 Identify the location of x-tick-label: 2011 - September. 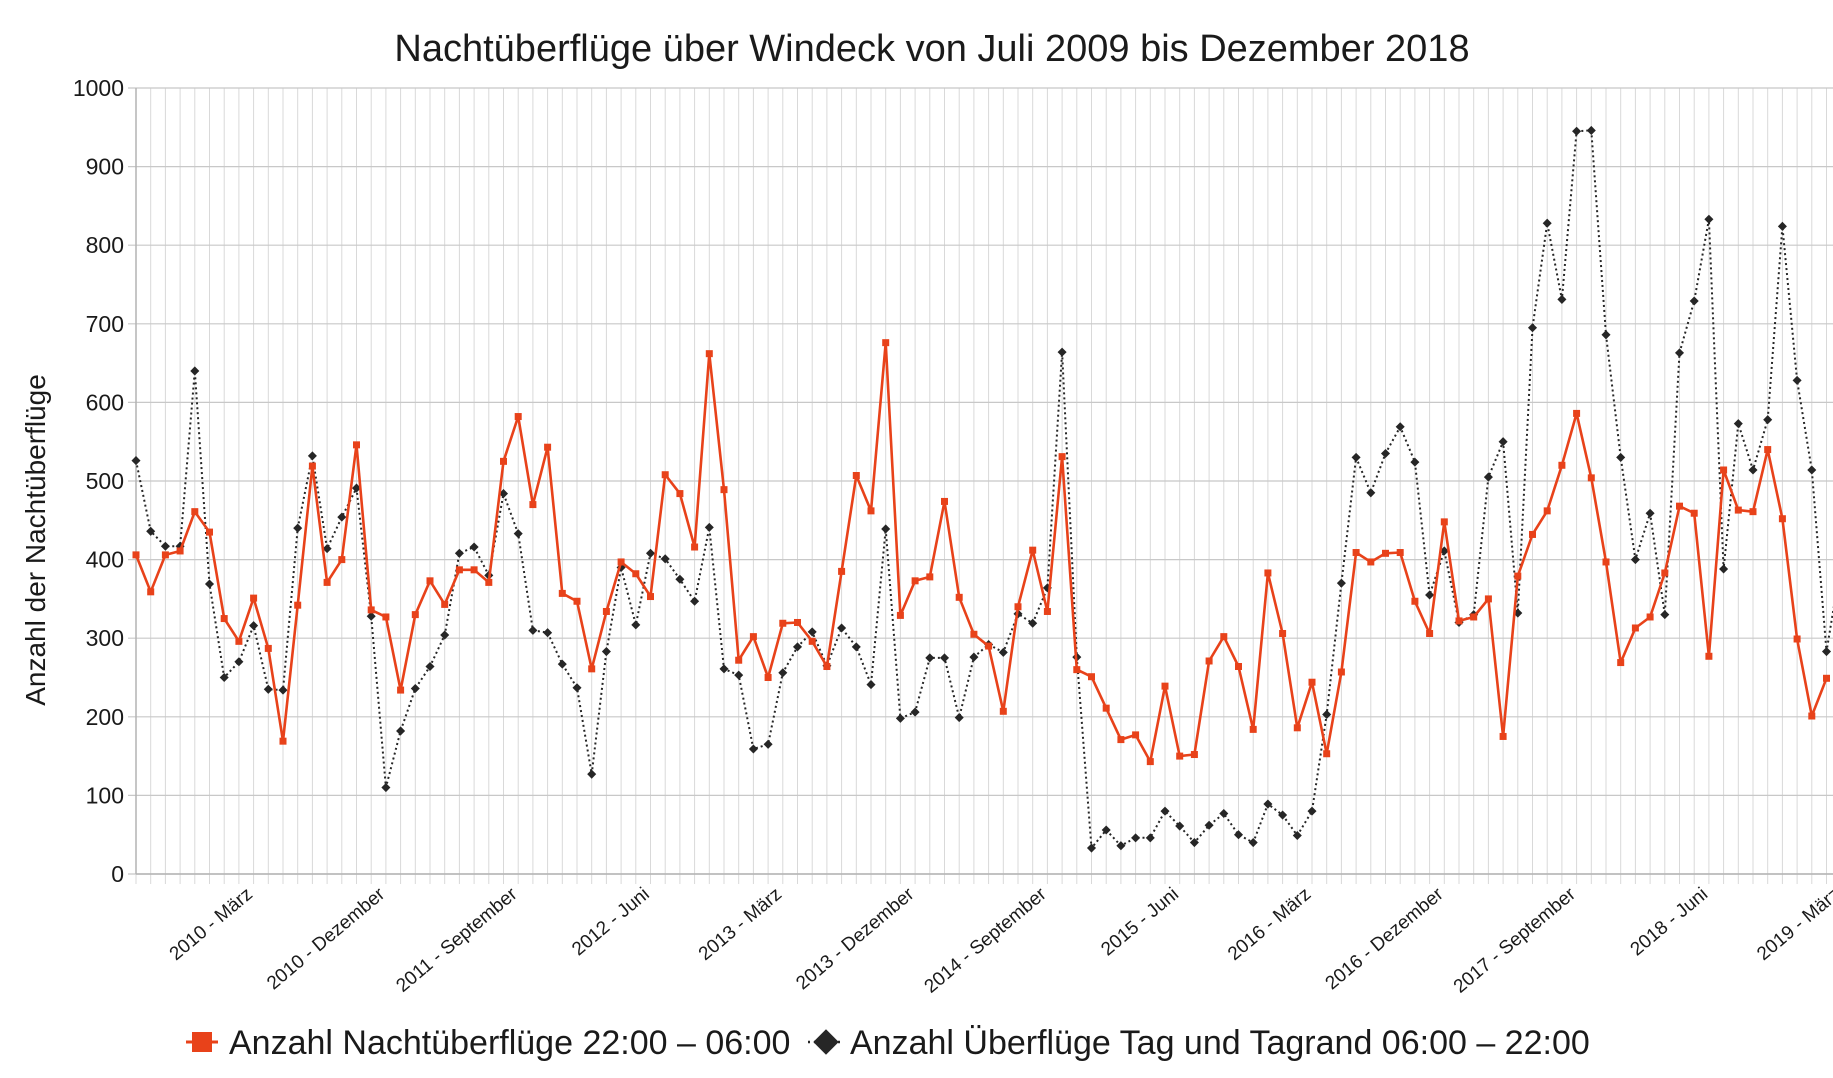
(456, 939).